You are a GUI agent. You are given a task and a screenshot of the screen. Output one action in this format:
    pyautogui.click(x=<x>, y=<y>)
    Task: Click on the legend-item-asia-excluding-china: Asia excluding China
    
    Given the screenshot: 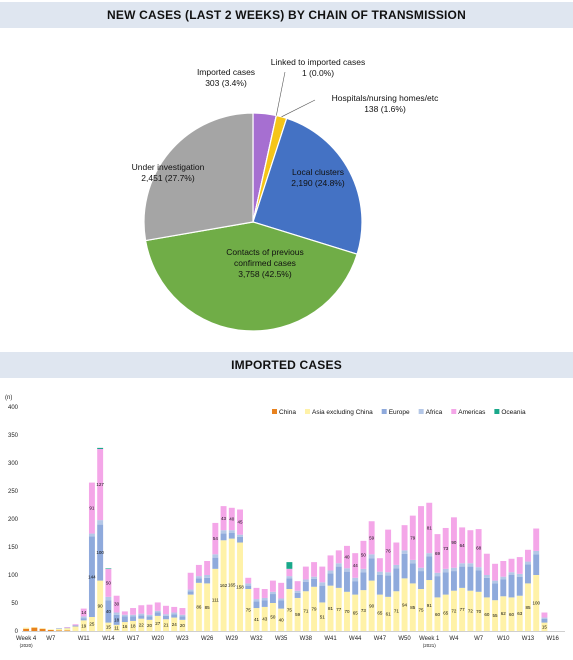 What is the action you would take?
    pyautogui.click(x=338, y=412)
    